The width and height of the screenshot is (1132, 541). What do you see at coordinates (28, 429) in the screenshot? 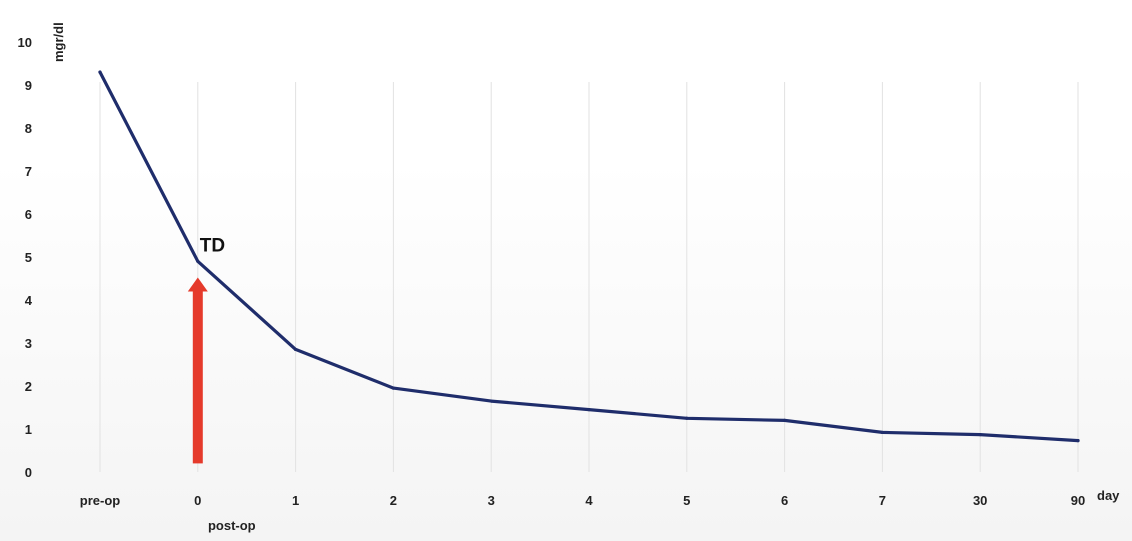
I see `y-tick-label: 1` at bounding box center [28, 429].